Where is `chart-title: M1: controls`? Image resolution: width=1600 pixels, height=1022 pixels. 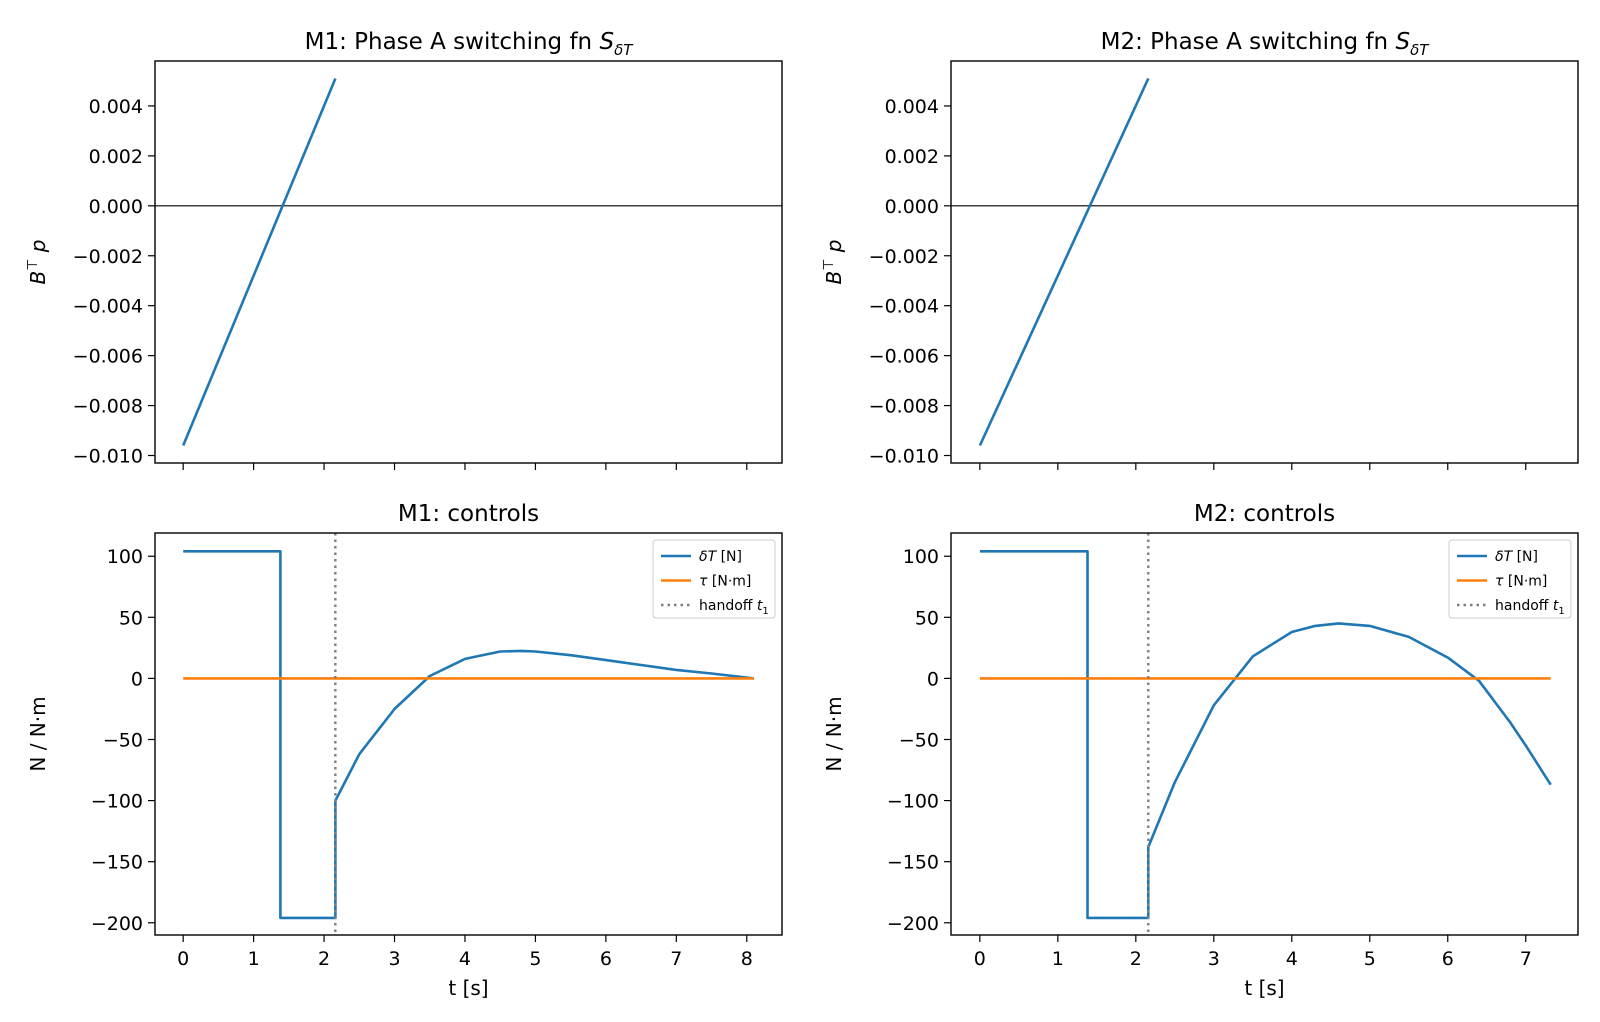
chart-title: M1: controls is located at coordinates (468, 514).